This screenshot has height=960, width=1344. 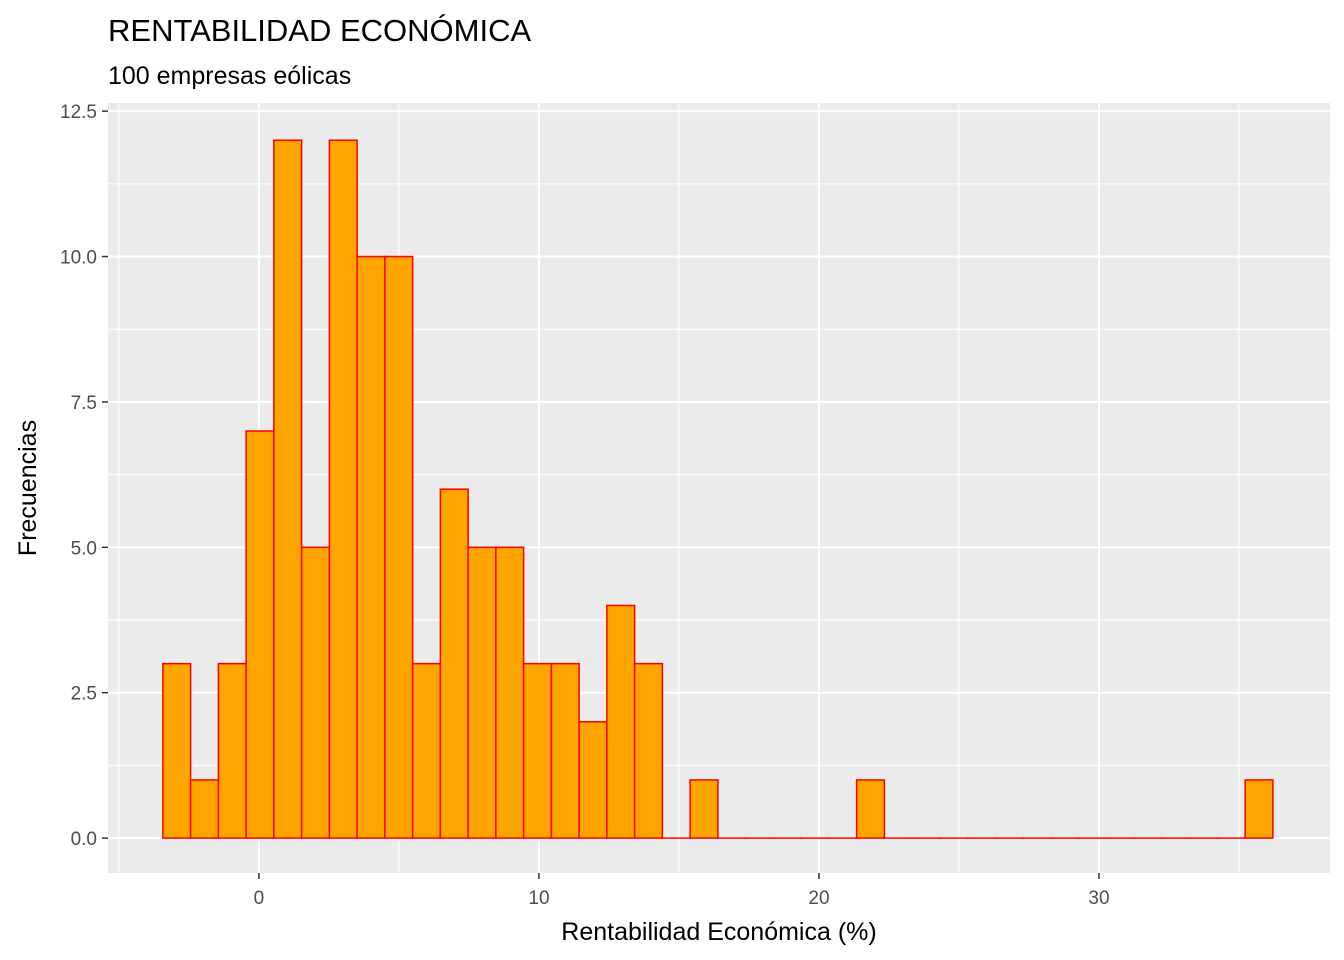 What do you see at coordinates (78, 258) in the screenshot?
I see `y-tick-label: 10.0` at bounding box center [78, 258].